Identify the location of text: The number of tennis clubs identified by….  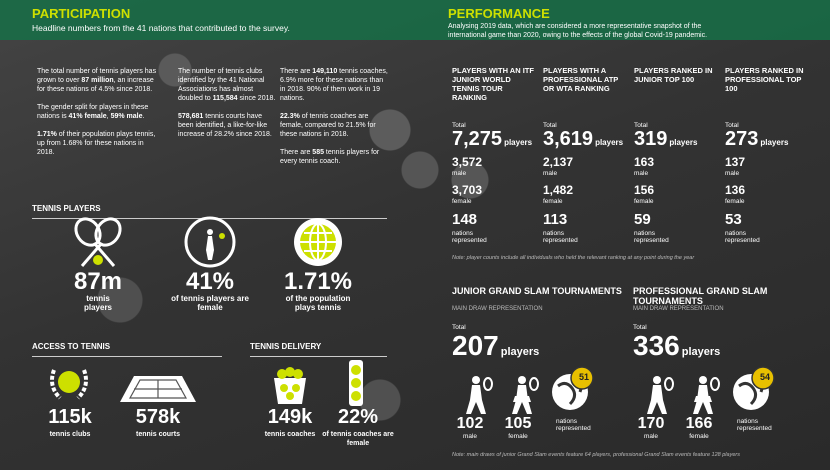
(221, 85).